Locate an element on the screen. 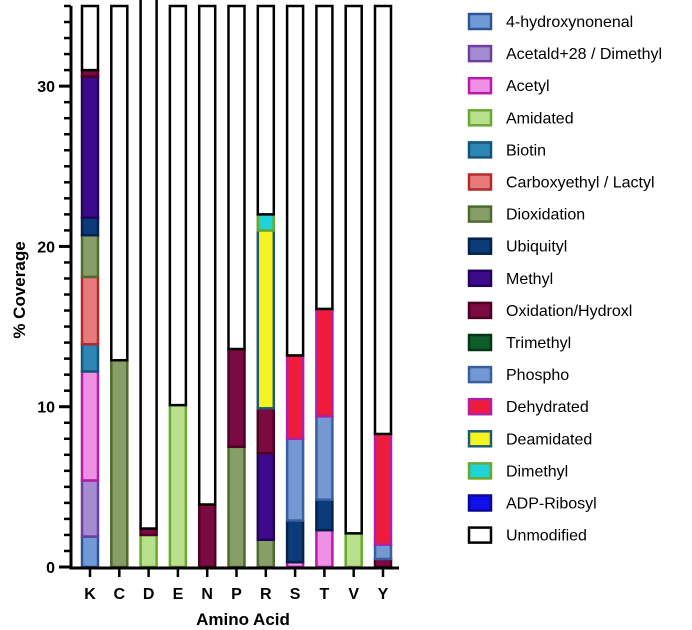 The image size is (692, 630). bar-segment-N-oxidation-hydroxl is located at coordinates (207, 536).